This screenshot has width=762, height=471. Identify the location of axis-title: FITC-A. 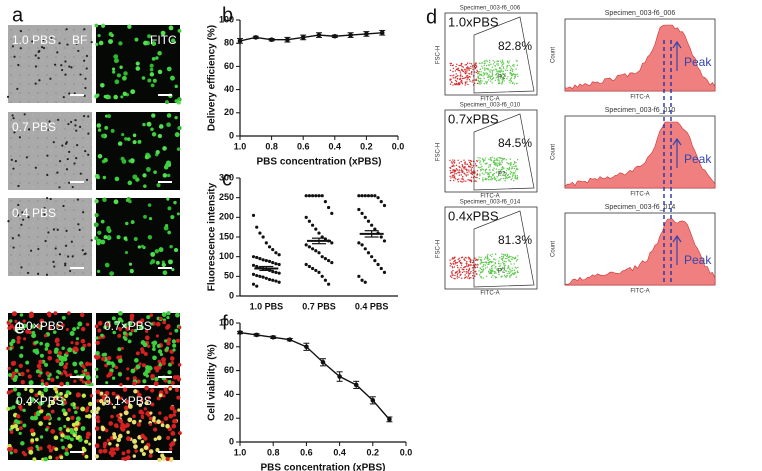
(489, 294).